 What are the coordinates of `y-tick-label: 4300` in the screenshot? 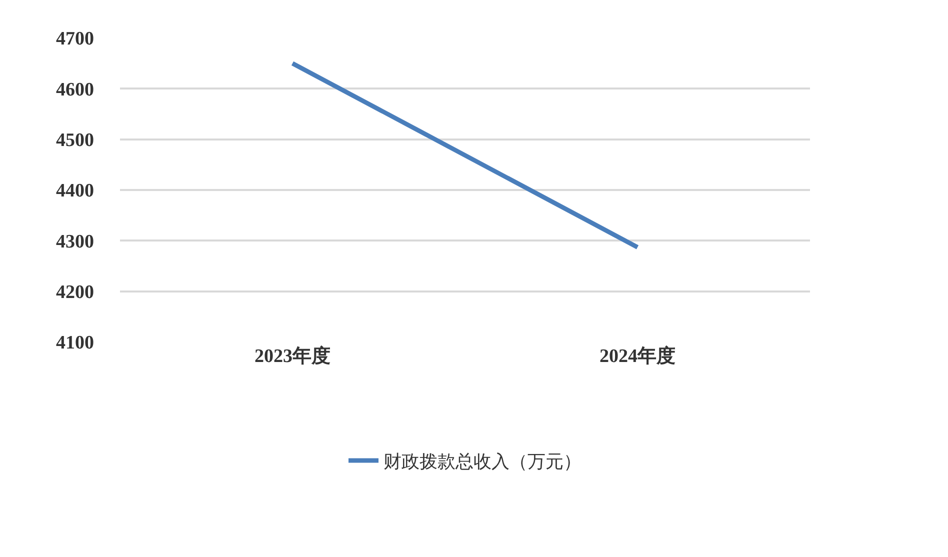 It's located at (75, 241).